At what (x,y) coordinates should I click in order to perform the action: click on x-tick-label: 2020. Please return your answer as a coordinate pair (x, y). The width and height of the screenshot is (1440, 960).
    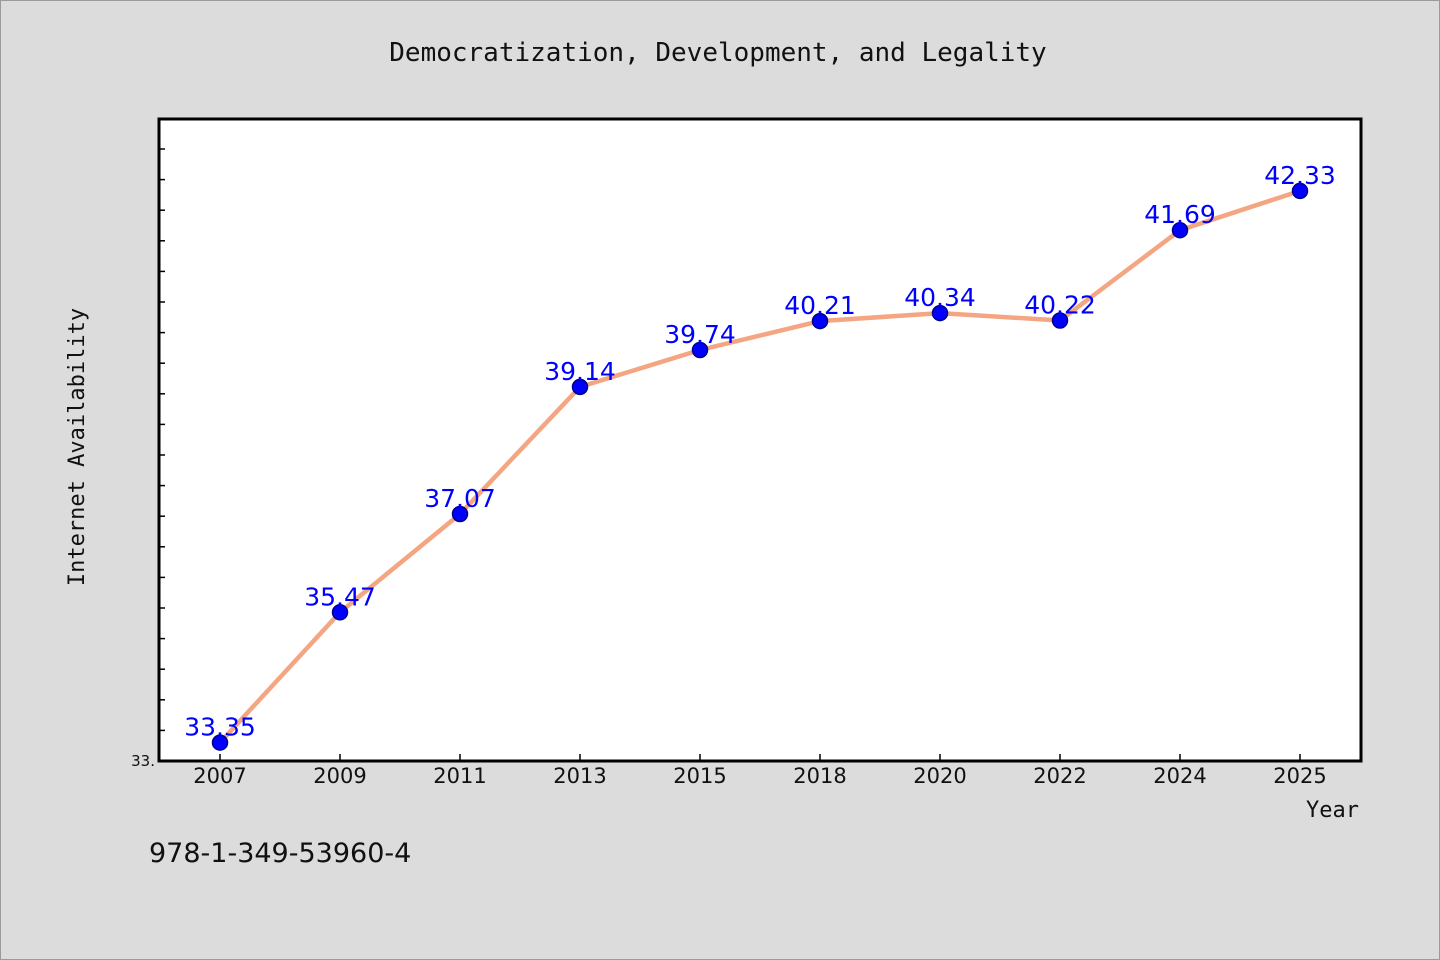
    Looking at the image, I should click on (939, 776).